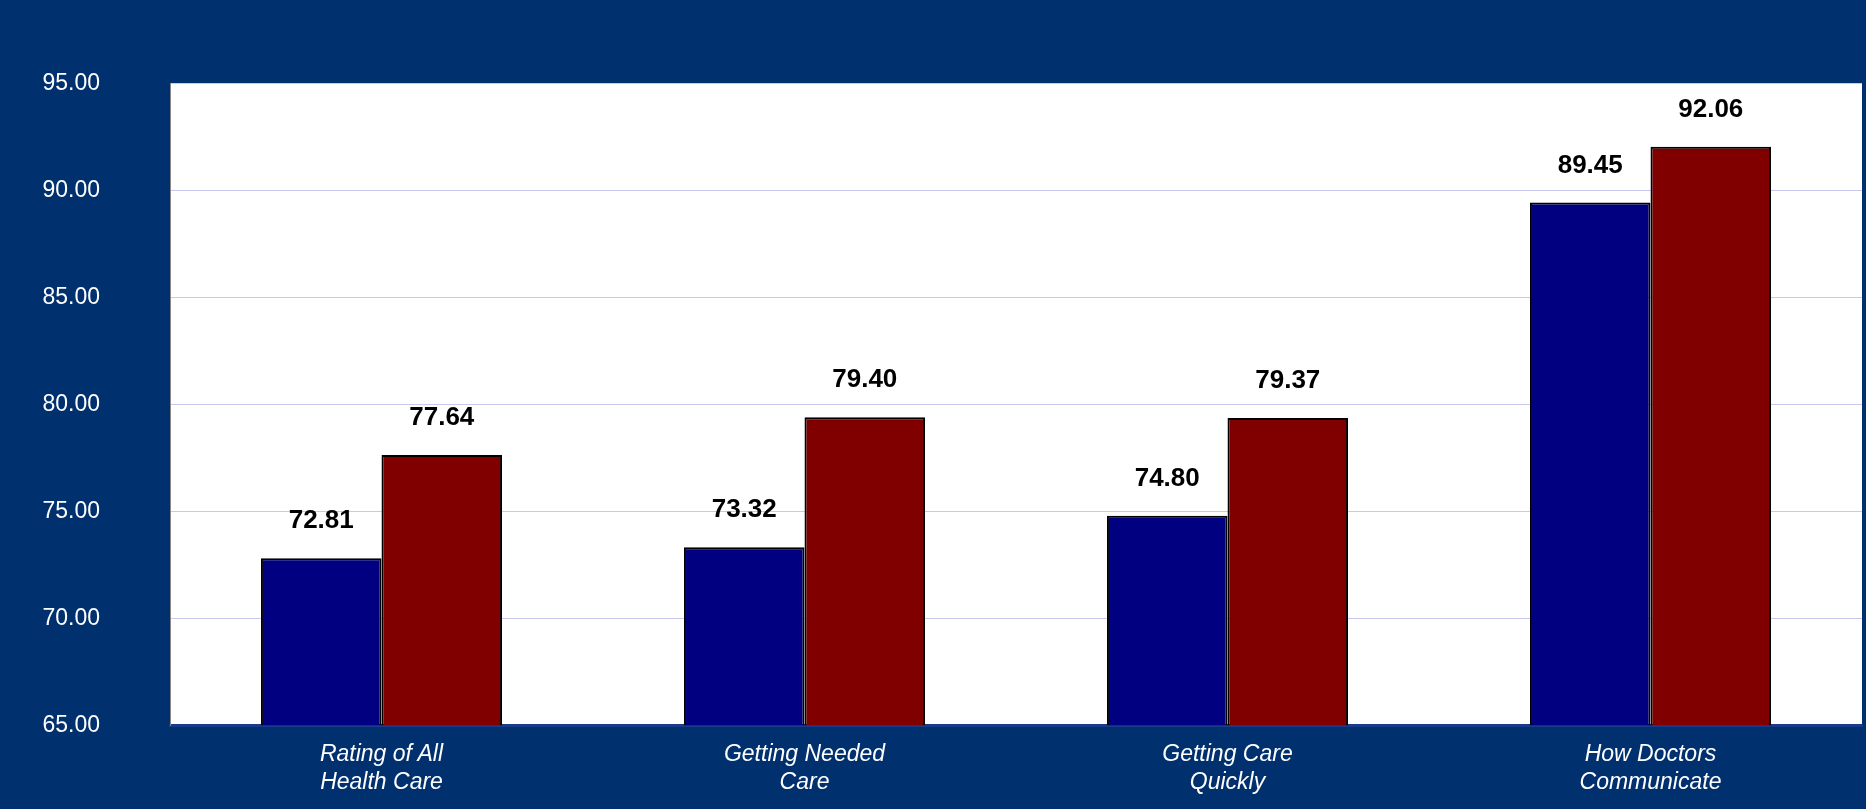 Image resolution: width=1866 pixels, height=809 pixels. What do you see at coordinates (744, 508) in the screenshot?
I see `data-label: 73.32` at bounding box center [744, 508].